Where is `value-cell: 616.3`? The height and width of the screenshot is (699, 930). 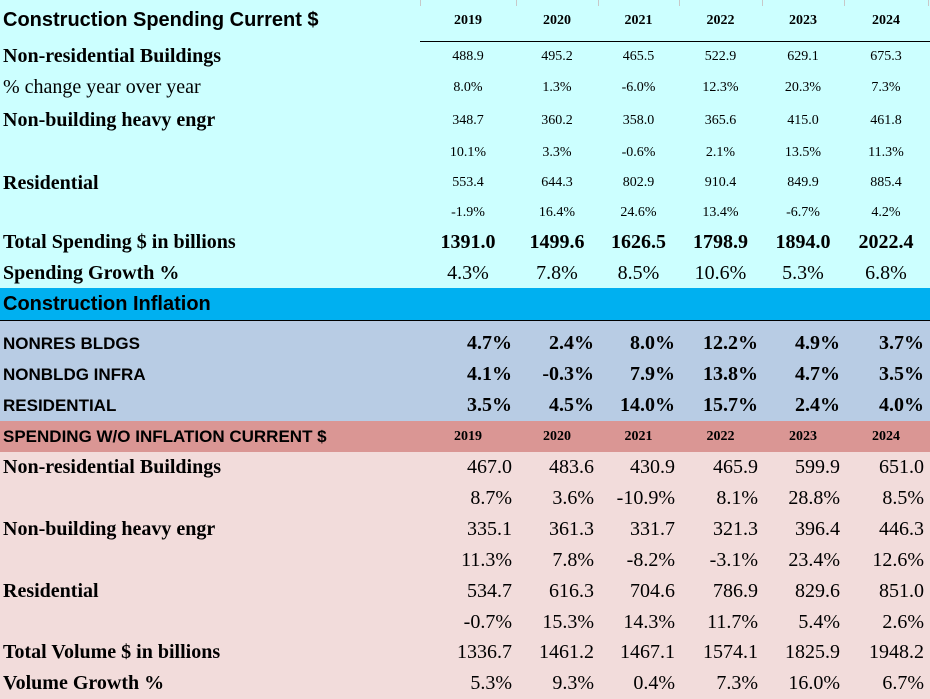 value-cell: 616.3 is located at coordinates (571, 591).